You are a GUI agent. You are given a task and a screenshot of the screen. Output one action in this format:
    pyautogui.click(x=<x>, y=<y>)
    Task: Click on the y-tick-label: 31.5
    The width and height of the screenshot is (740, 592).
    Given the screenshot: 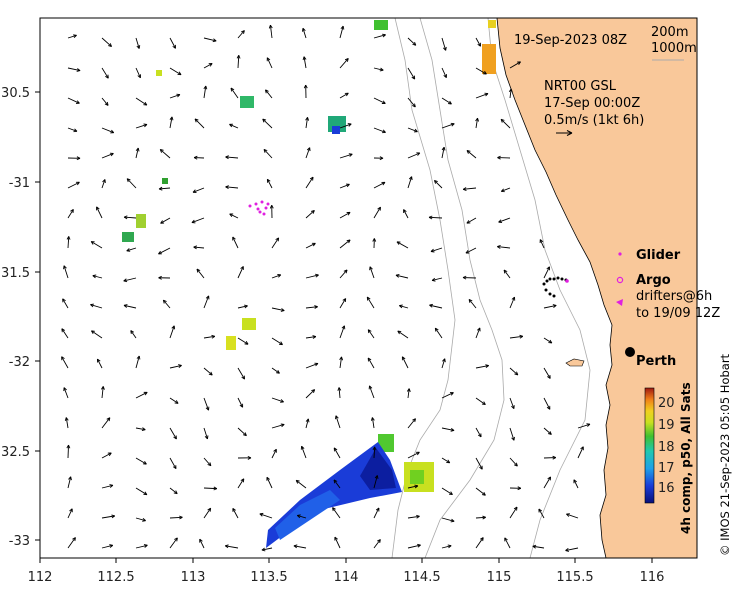 What is the action you would take?
    pyautogui.click(x=15, y=273)
    